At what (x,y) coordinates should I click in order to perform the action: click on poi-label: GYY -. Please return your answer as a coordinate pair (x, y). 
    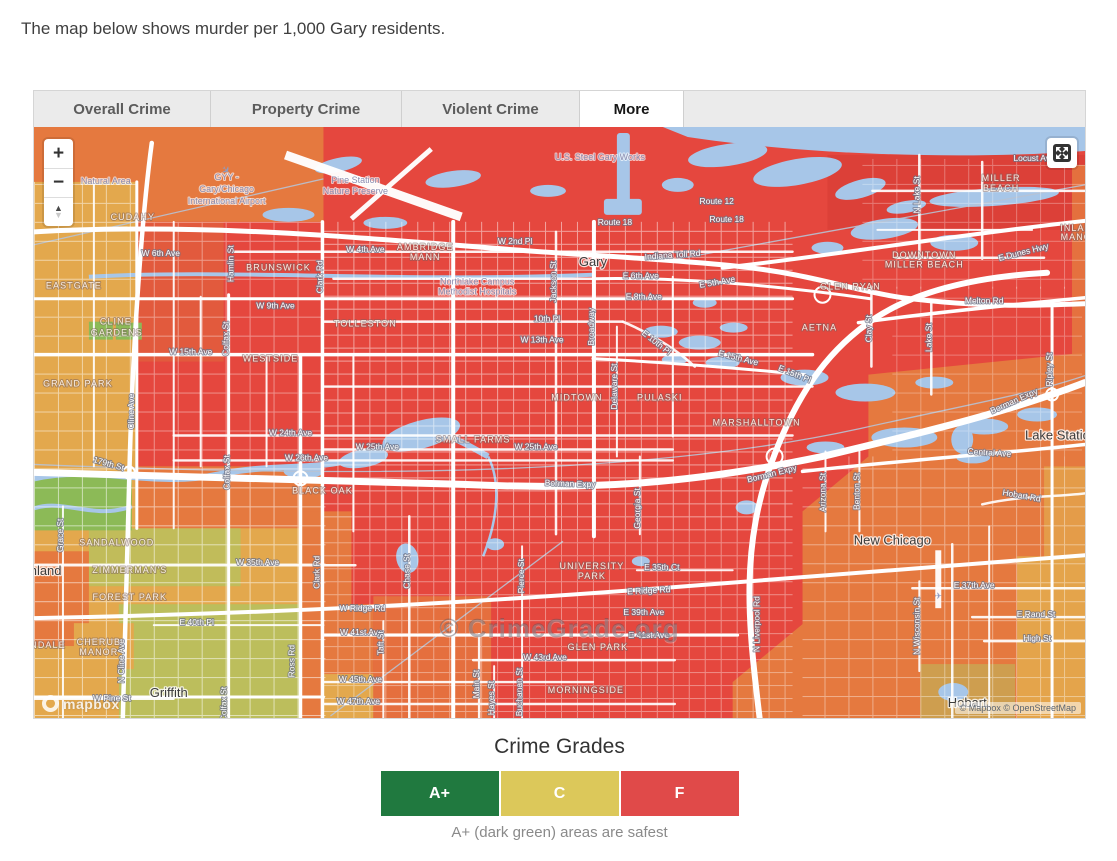
    Looking at the image, I should click on (227, 177).